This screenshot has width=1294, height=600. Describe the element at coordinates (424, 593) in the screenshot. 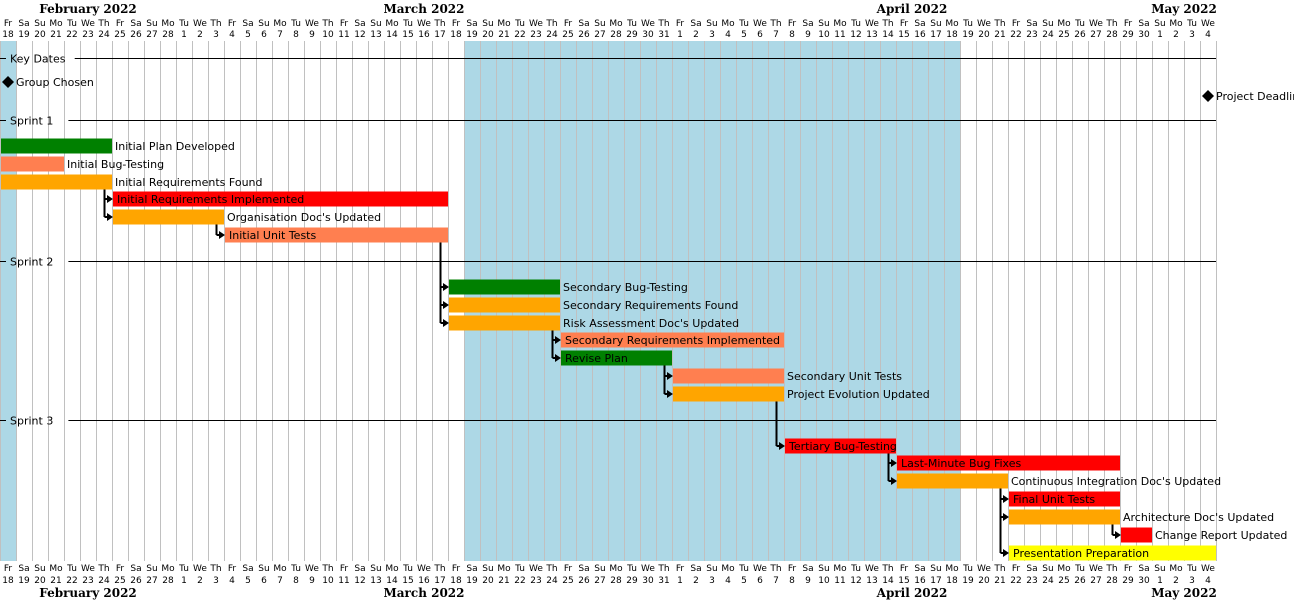

I see `footer-month-label: March 2022` at that location.